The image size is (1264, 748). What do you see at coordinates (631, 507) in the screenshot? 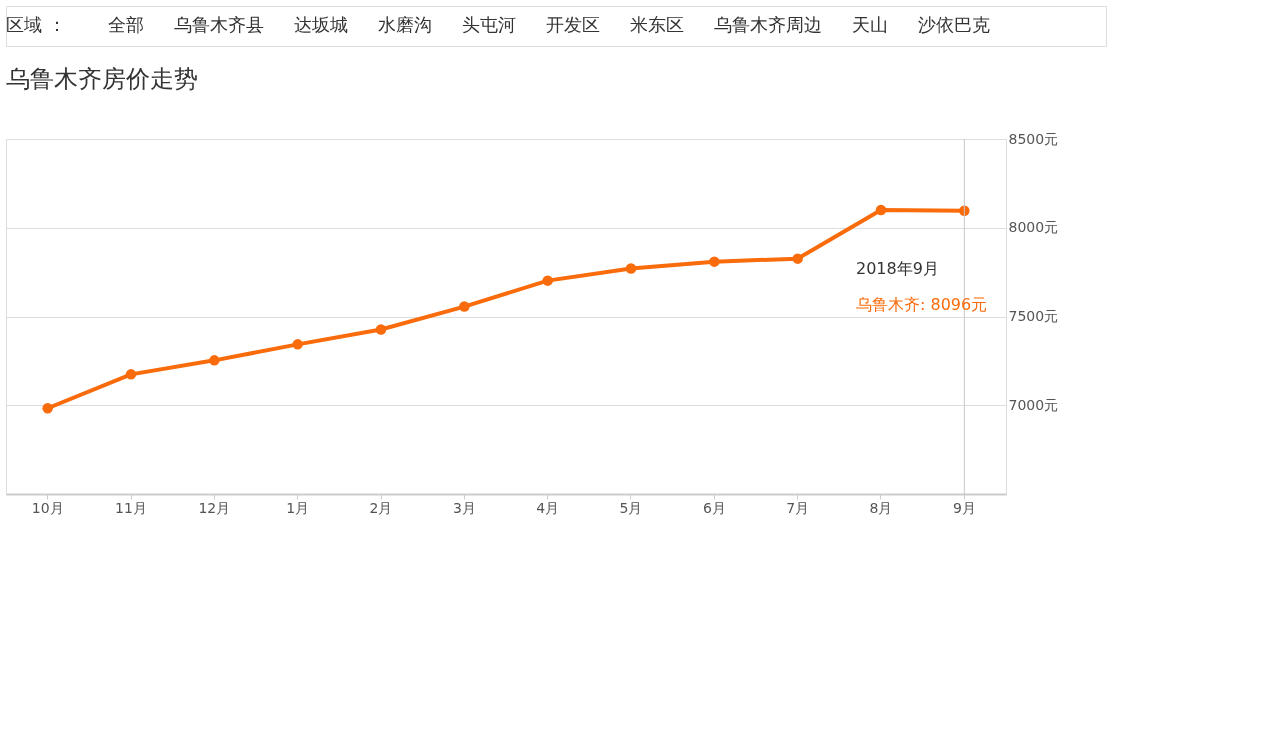
I see `x-tick-label: 5月` at bounding box center [631, 507].